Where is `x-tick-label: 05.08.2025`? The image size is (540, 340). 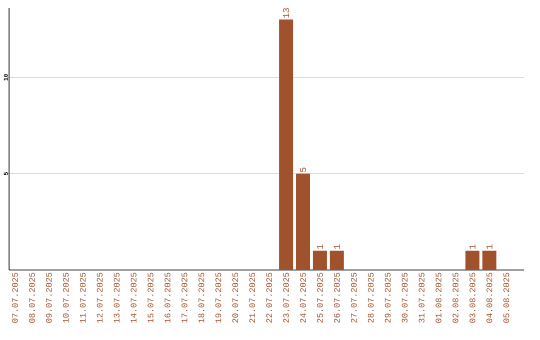 x-tick-label: 05.08.2025 is located at coordinates (506, 297).